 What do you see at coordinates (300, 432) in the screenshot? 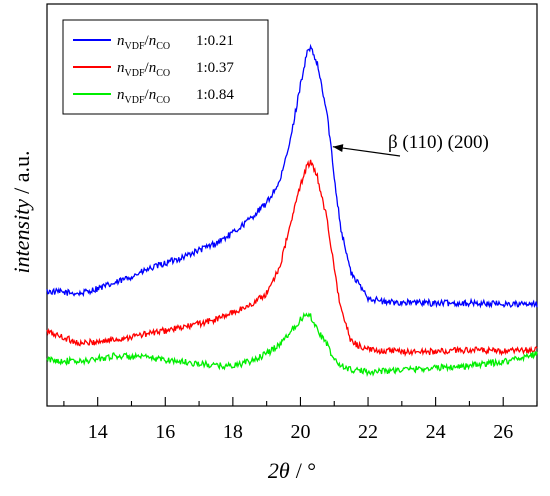
I see `x-tick-label: 20` at bounding box center [300, 432].